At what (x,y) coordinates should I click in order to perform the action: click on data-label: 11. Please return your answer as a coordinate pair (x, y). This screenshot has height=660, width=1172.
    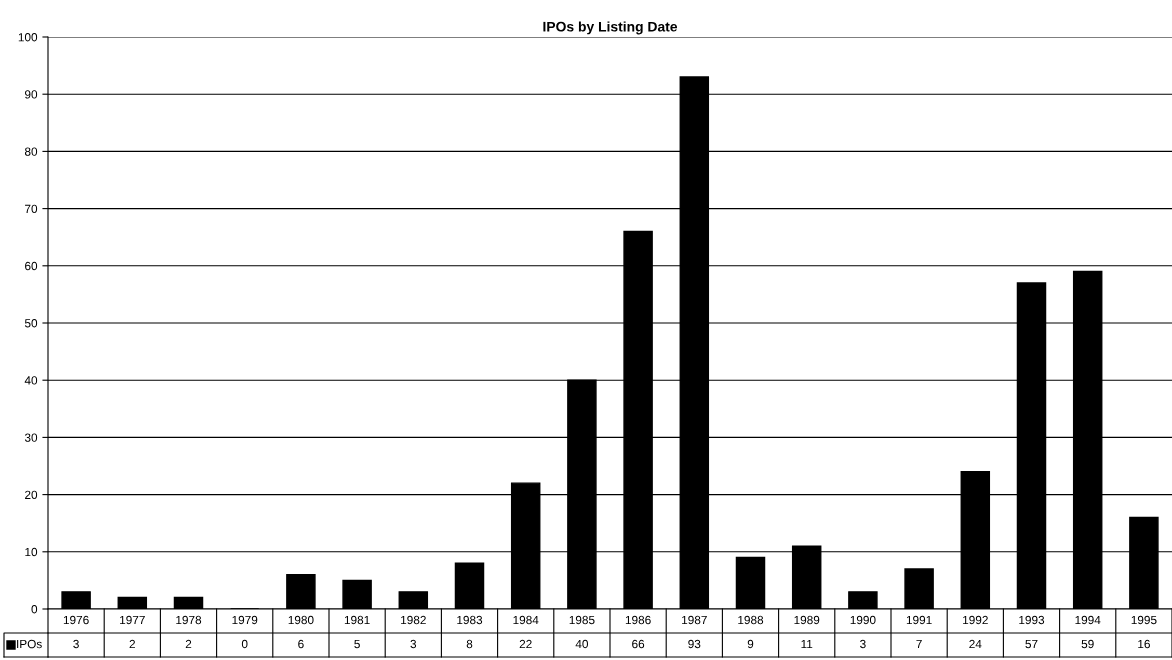
    Looking at the image, I should click on (807, 644).